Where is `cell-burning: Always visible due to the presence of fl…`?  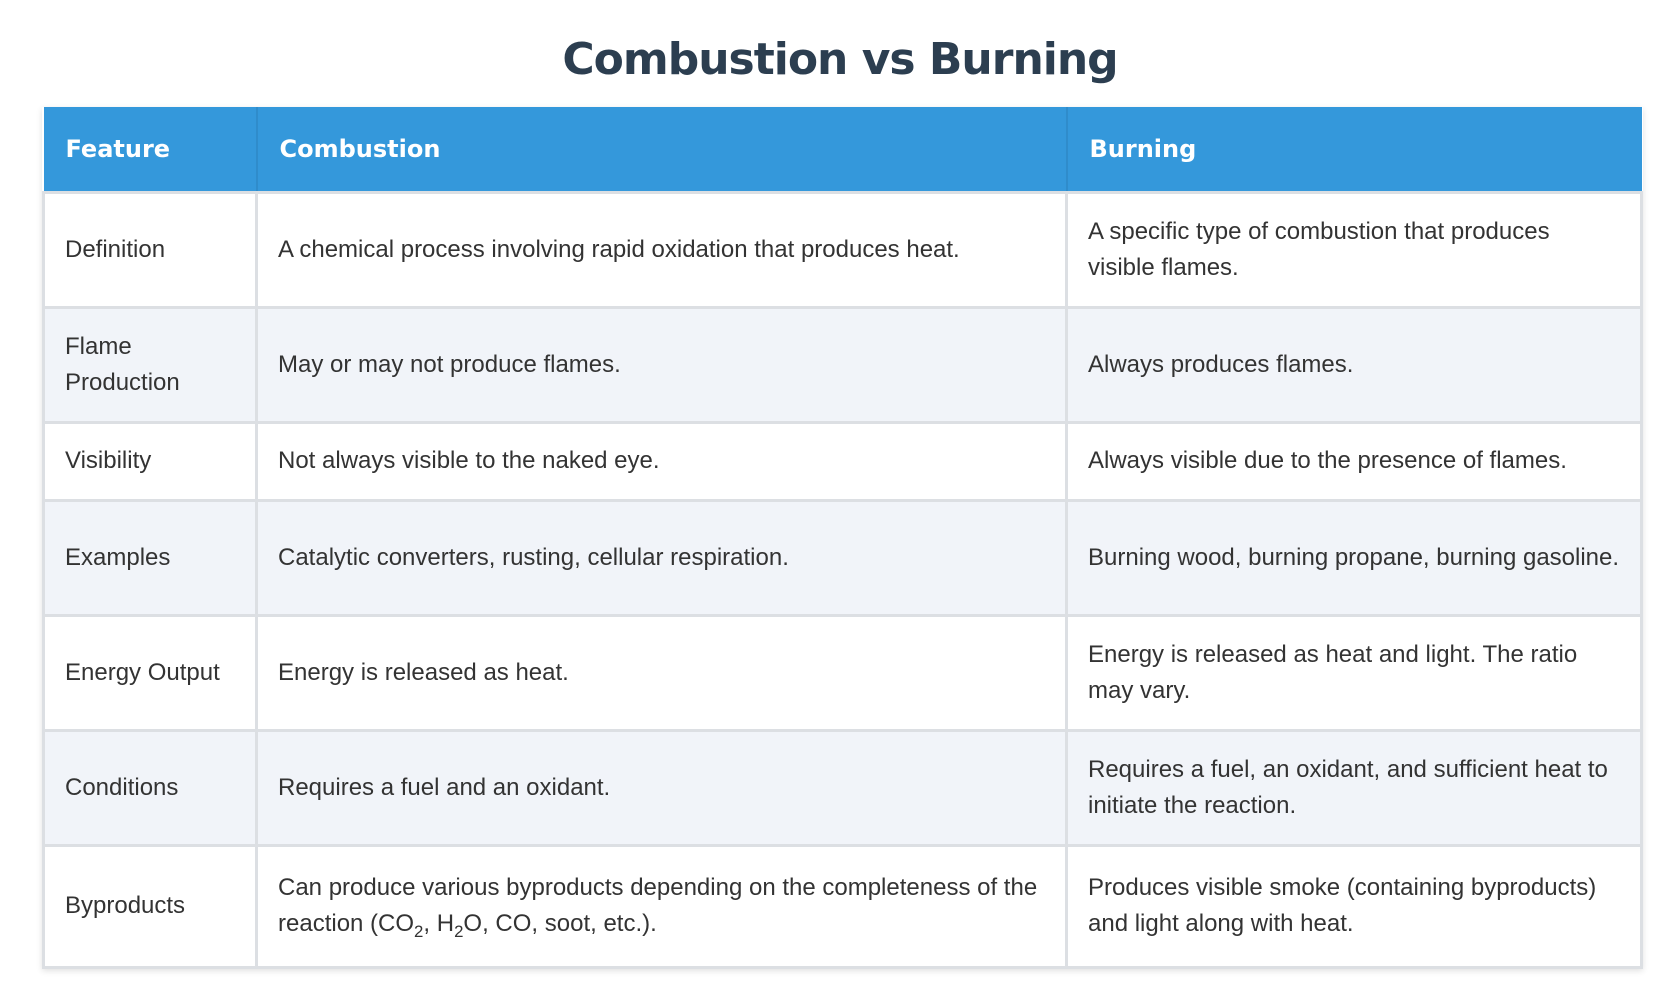
cell-burning: Always visible due to the presence of fl… is located at coordinates (1354, 461).